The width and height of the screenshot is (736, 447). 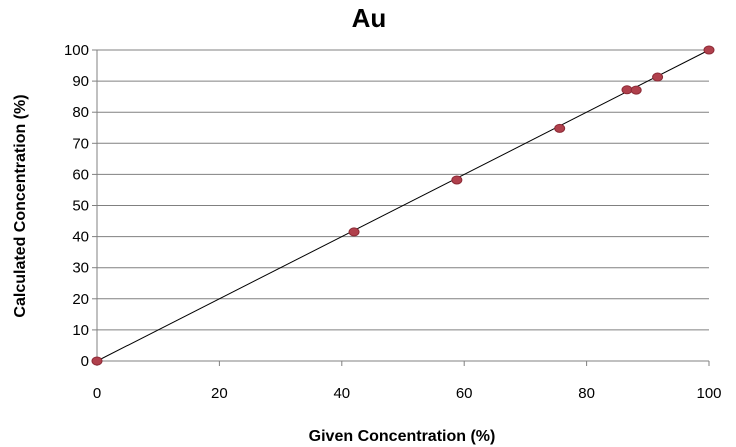 I want to click on x-tick-label: 40, so click(x=341, y=393).